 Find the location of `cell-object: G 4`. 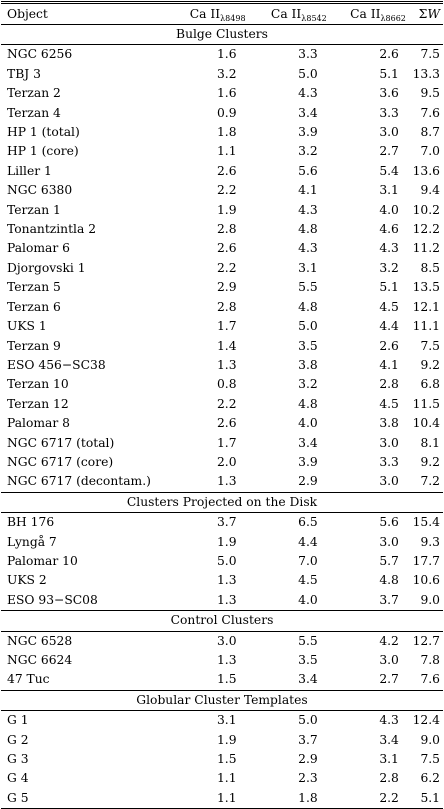

cell-object: G 4 is located at coordinates (18, 778).